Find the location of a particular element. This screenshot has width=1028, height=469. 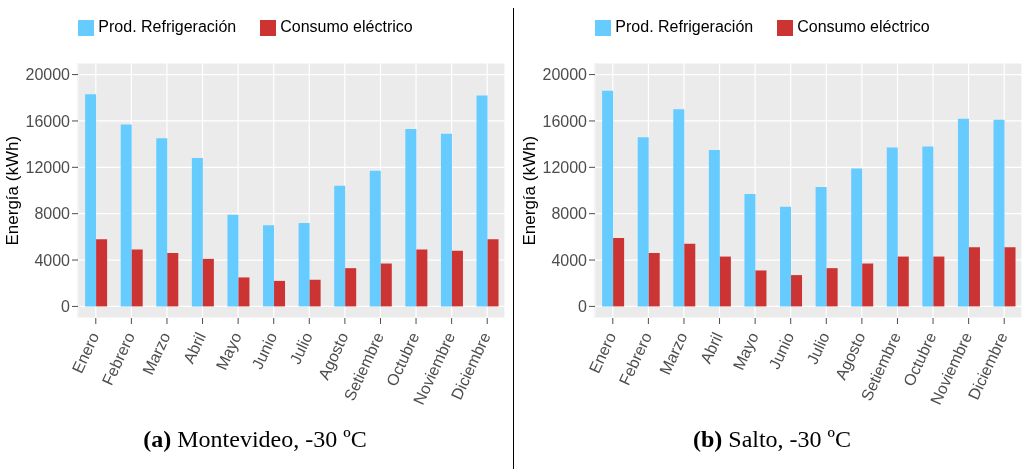

text: (a) Montevideo, -30 ºC is located at coordinates (255, 439).